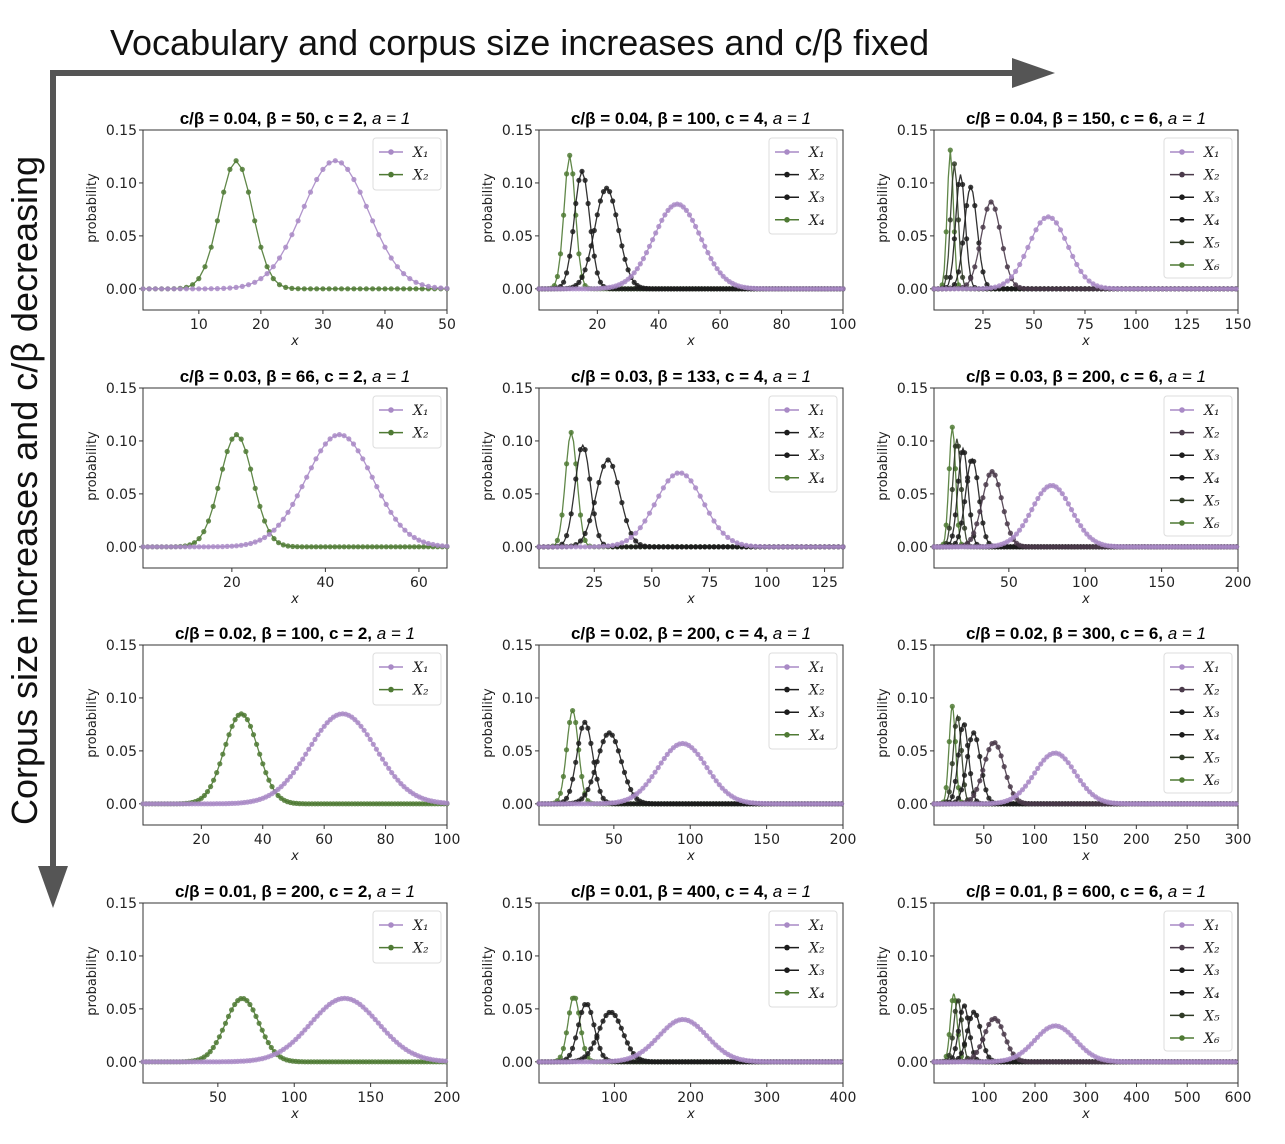  What do you see at coordinates (816, 456) in the screenshot?
I see `legend-label: X₃` at bounding box center [816, 456].